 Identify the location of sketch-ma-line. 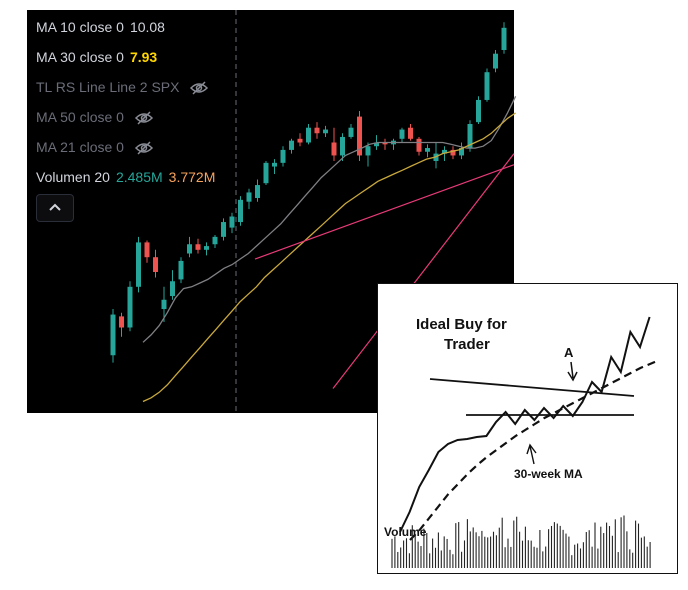
(535, 449).